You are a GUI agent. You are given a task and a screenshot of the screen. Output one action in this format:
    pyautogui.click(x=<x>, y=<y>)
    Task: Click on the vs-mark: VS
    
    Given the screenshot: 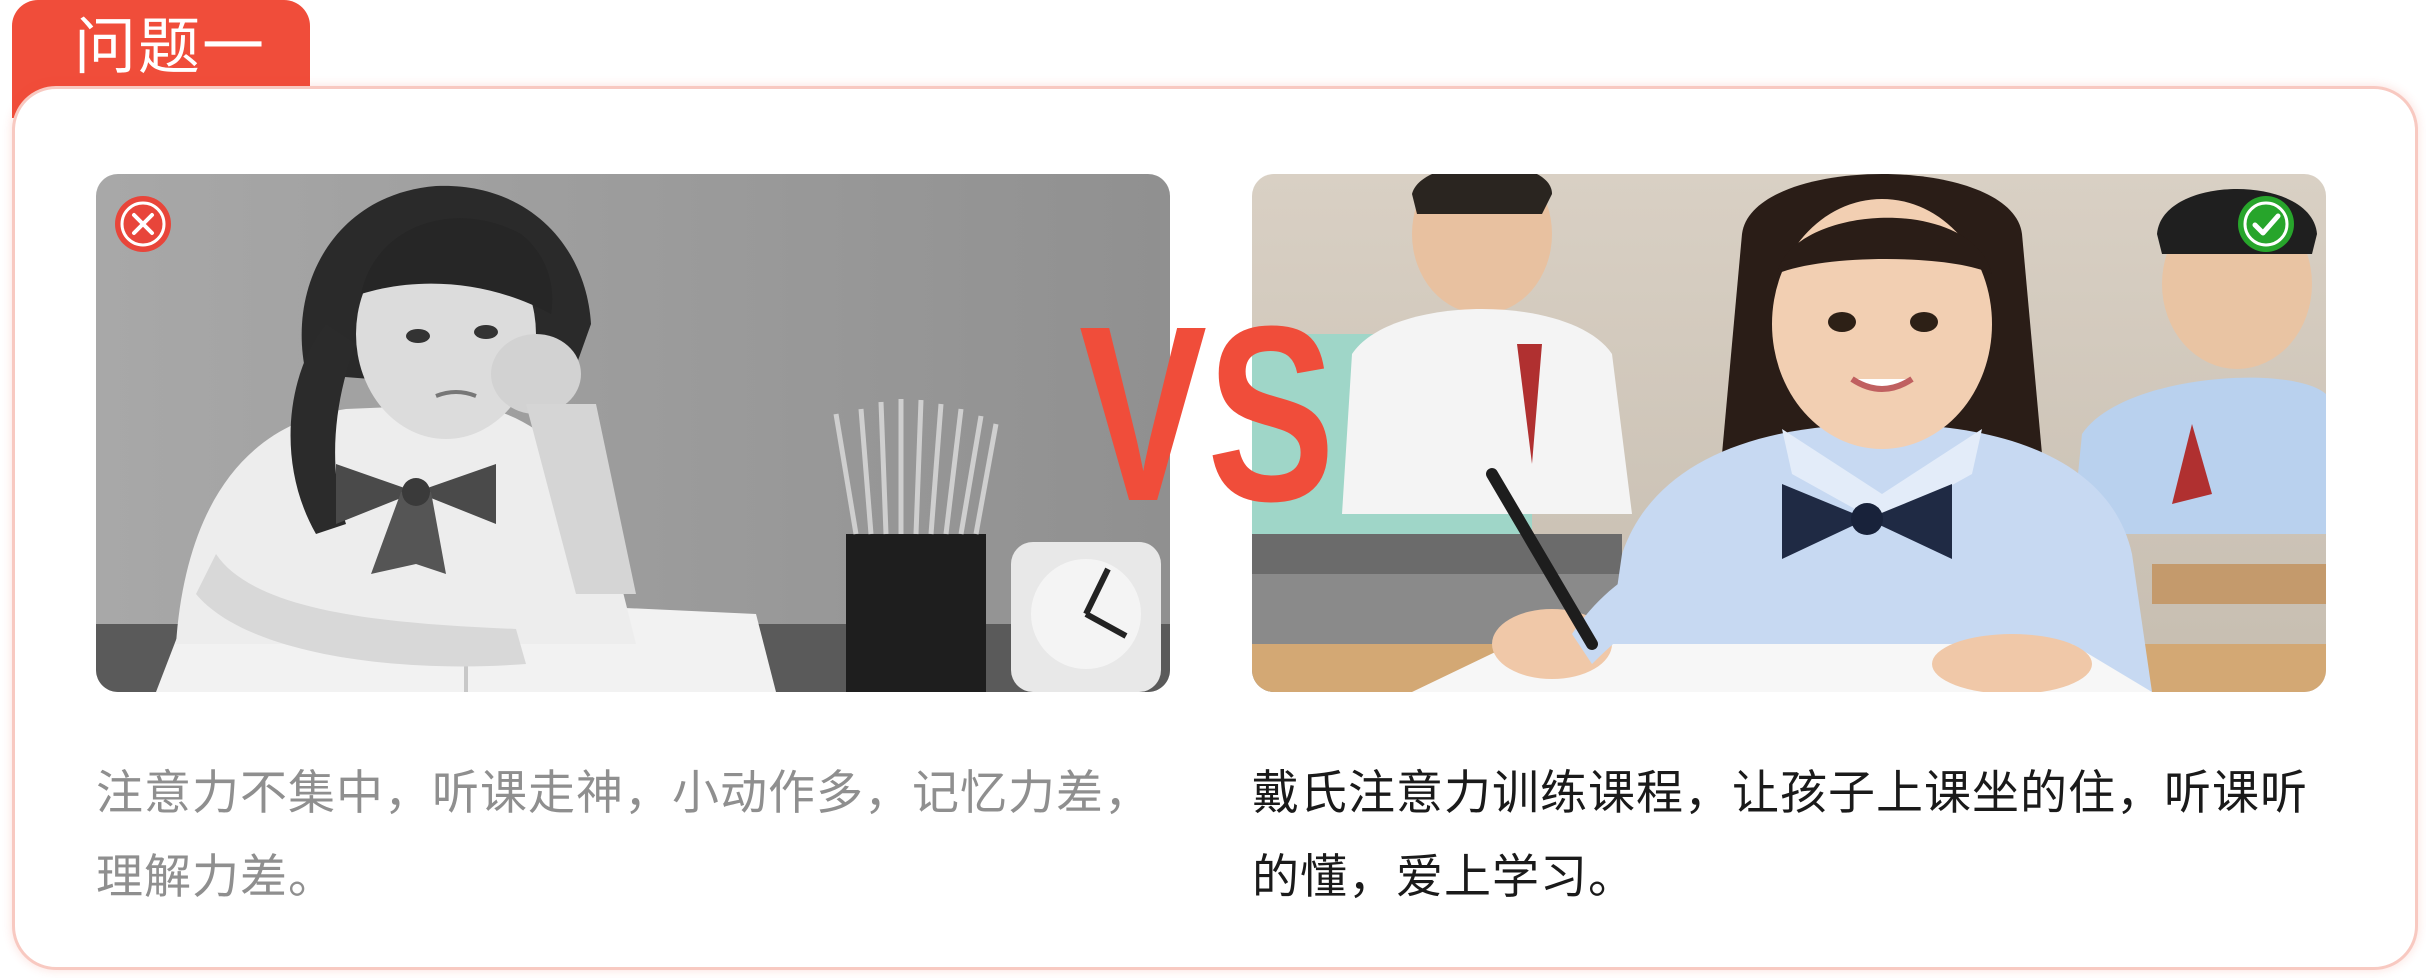 What is the action you would take?
    pyautogui.click(x=1207, y=410)
    